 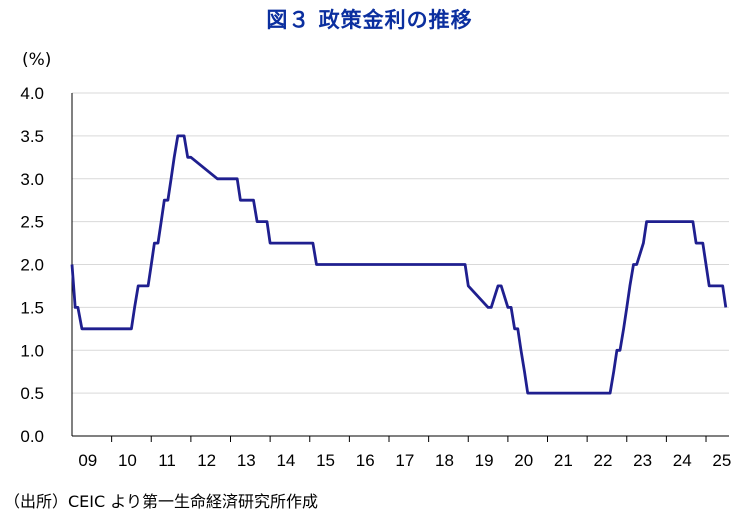 What do you see at coordinates (32, 265) in the screenshot?
I see `y-tick-label: 2.0` at bounding box center [32, 265].